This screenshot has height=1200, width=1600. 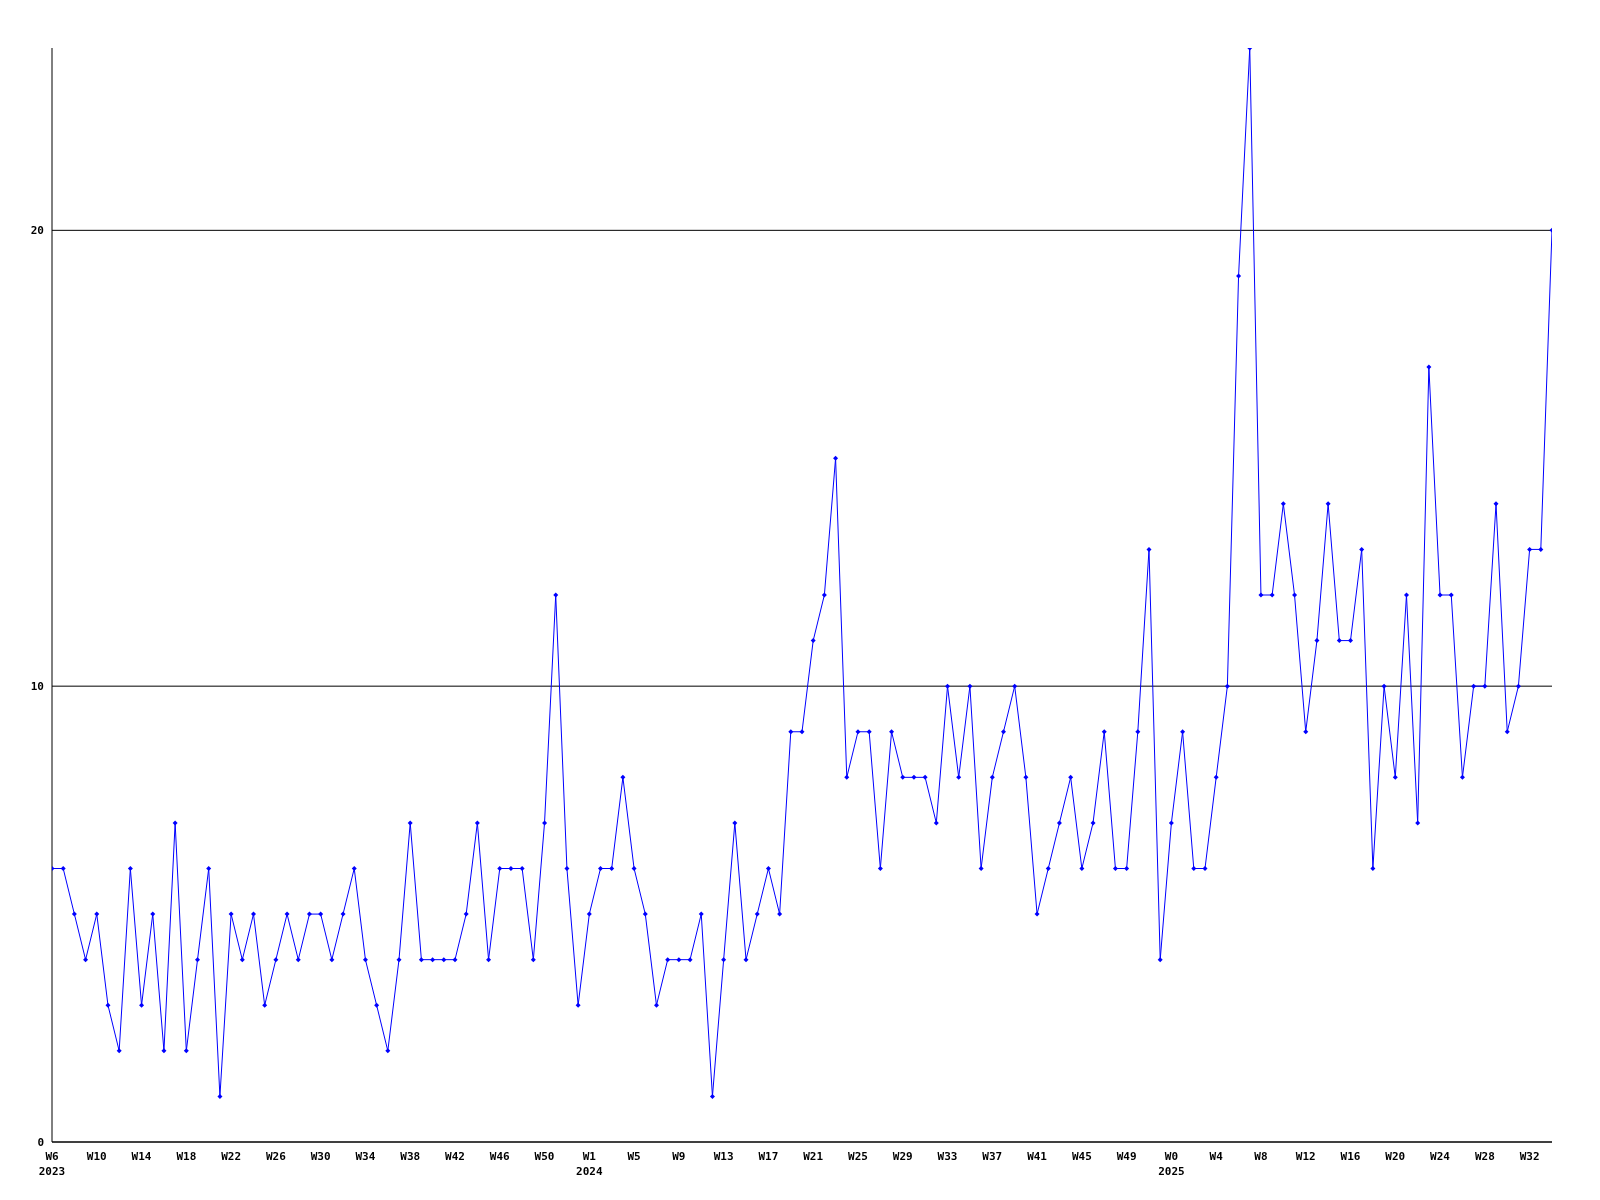 I want to click on x-tick-label: W33, so click(x=947, y=1156).